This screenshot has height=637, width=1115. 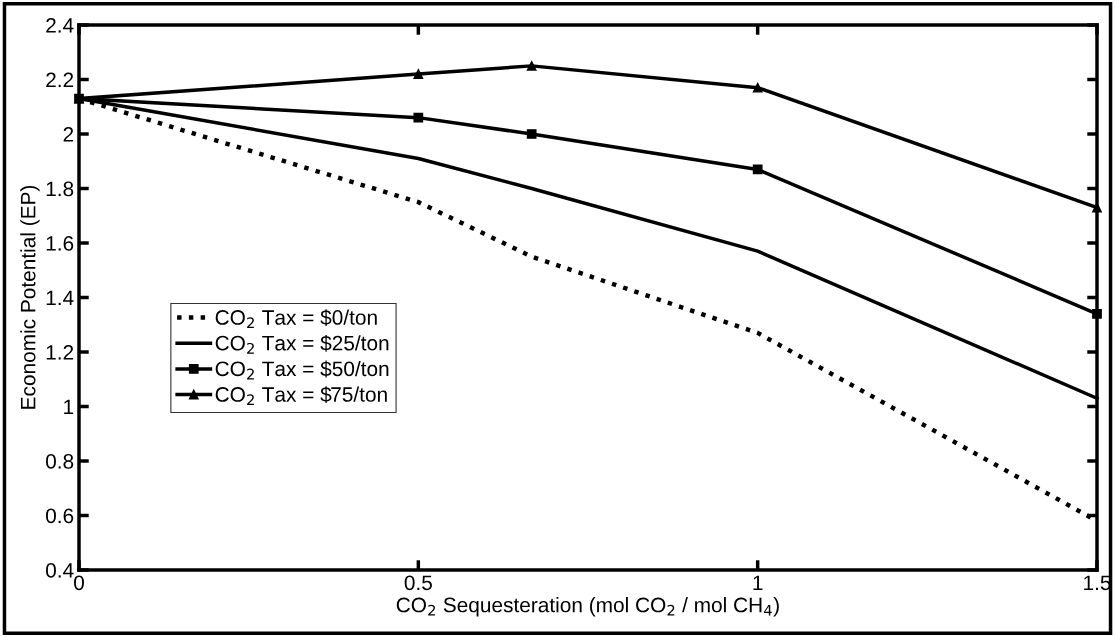 What do you see at coordinates (59, 461) in the screenshot?
I see `y-tick-label: 0.8` at bounding box center [59, 461].